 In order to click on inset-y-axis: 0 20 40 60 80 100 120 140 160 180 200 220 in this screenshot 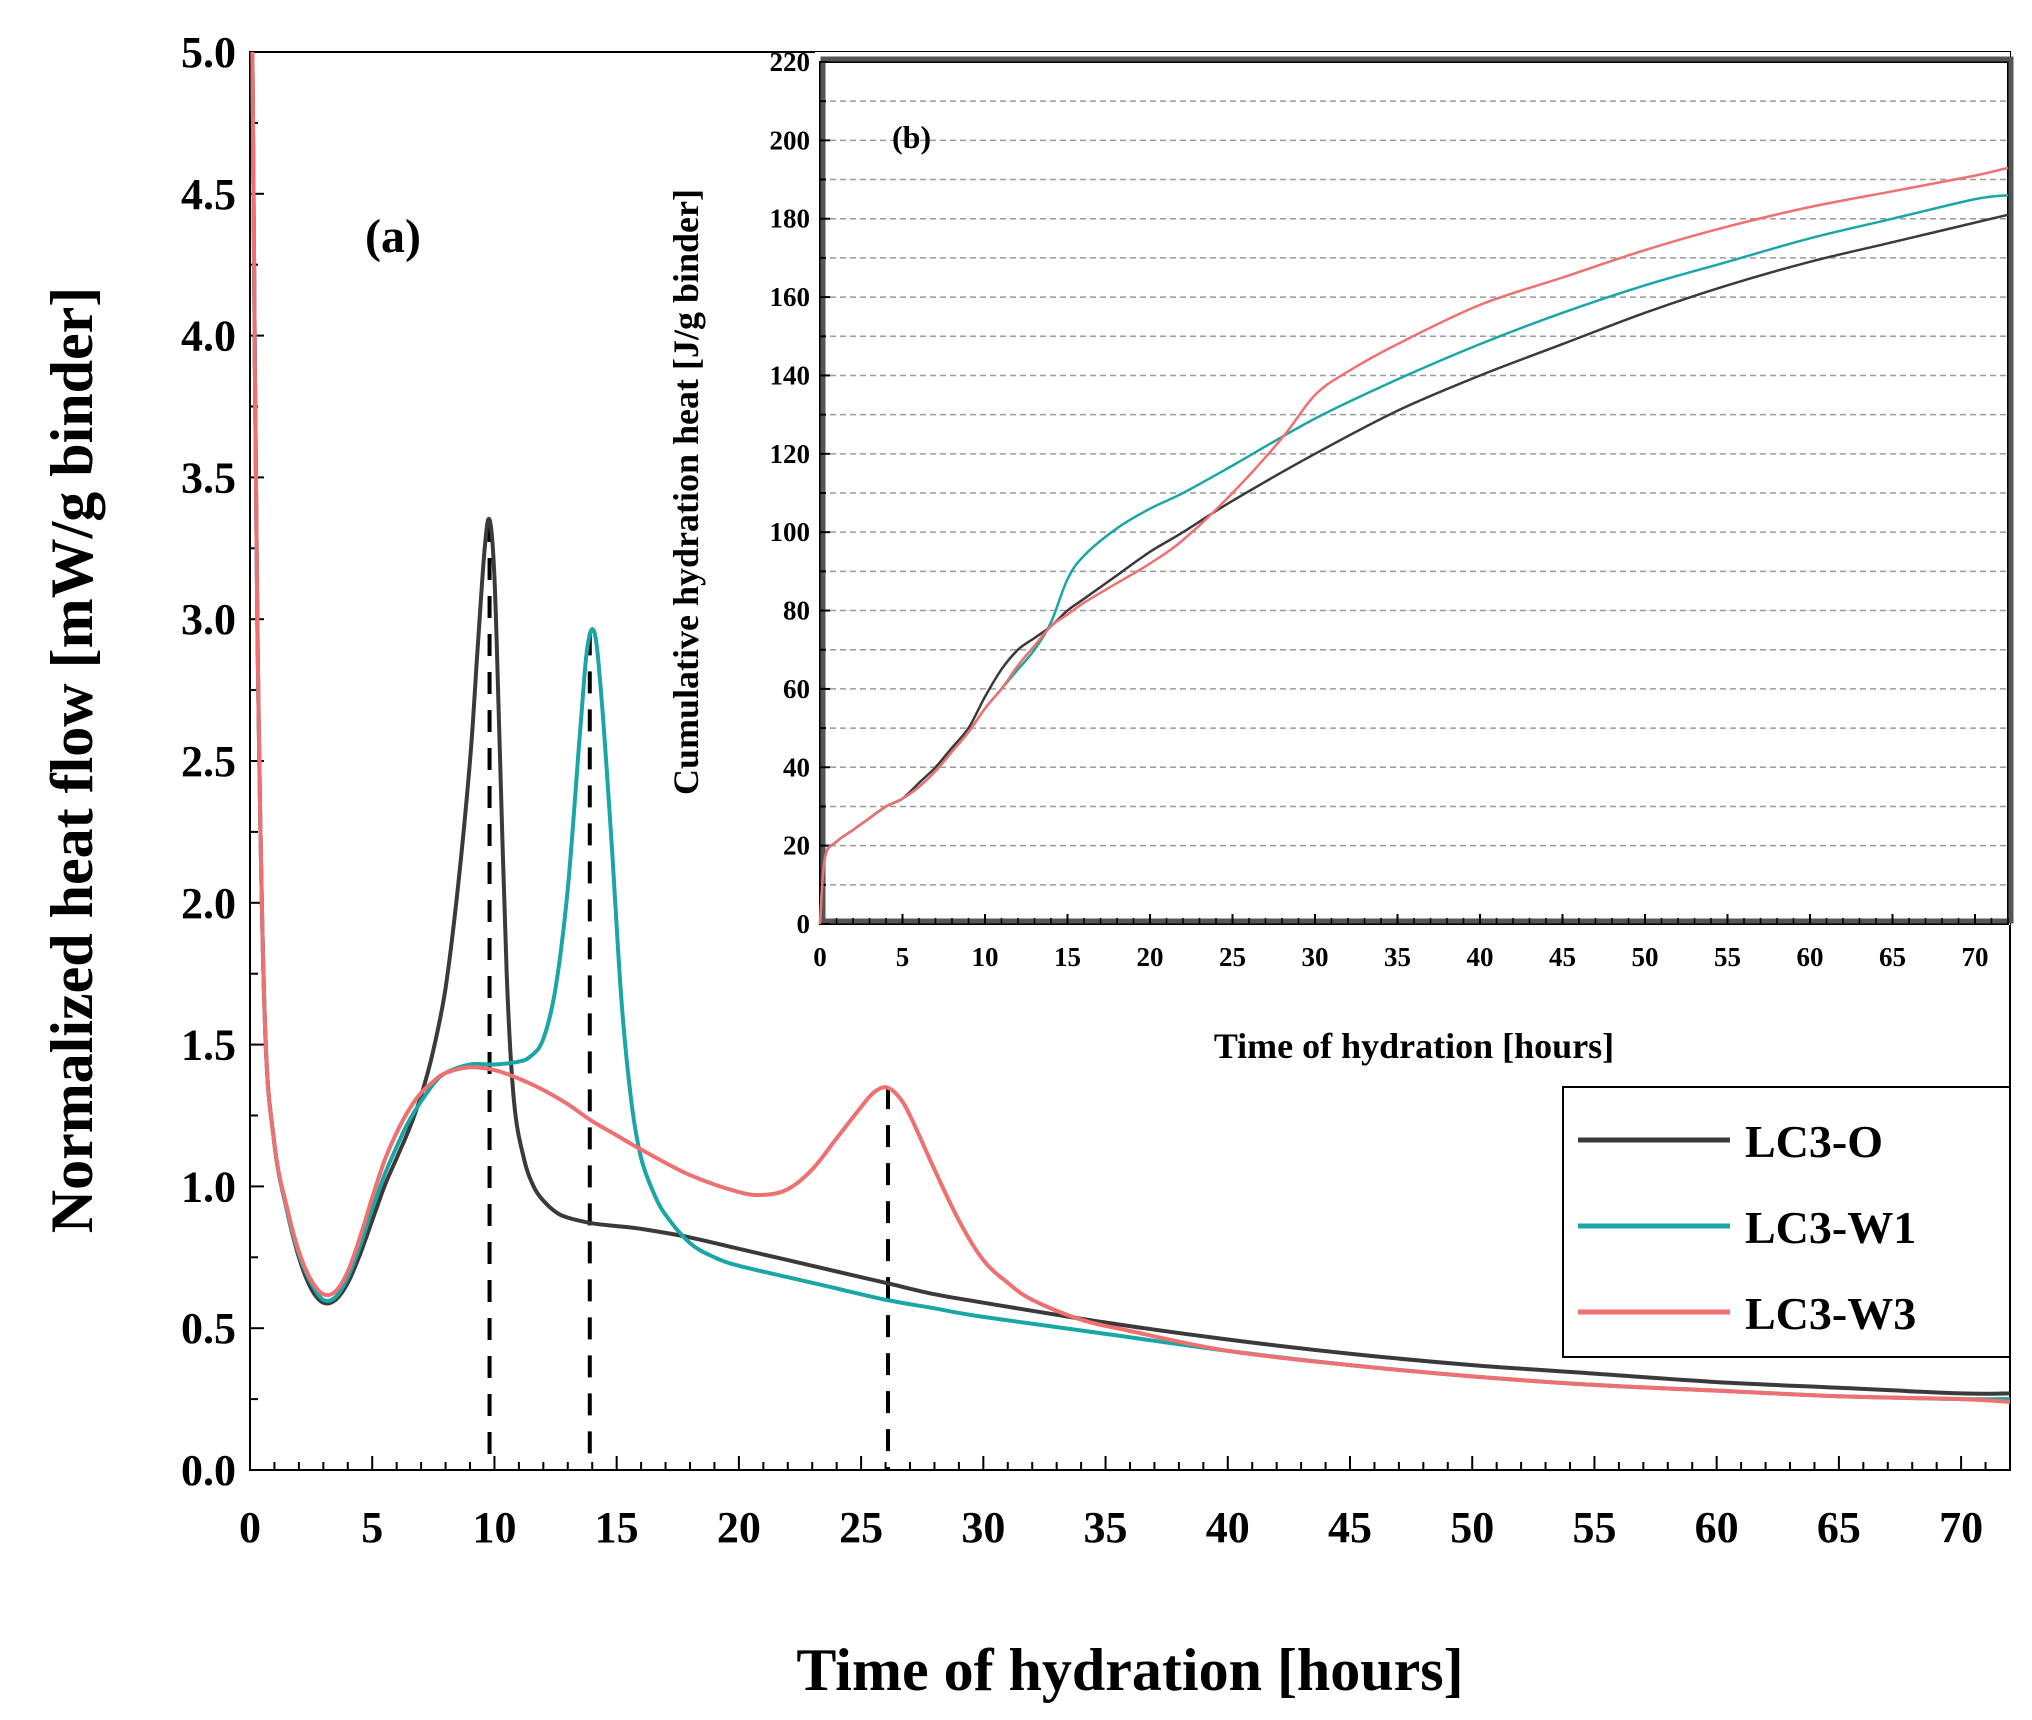, I will do `click(800, 493)`.